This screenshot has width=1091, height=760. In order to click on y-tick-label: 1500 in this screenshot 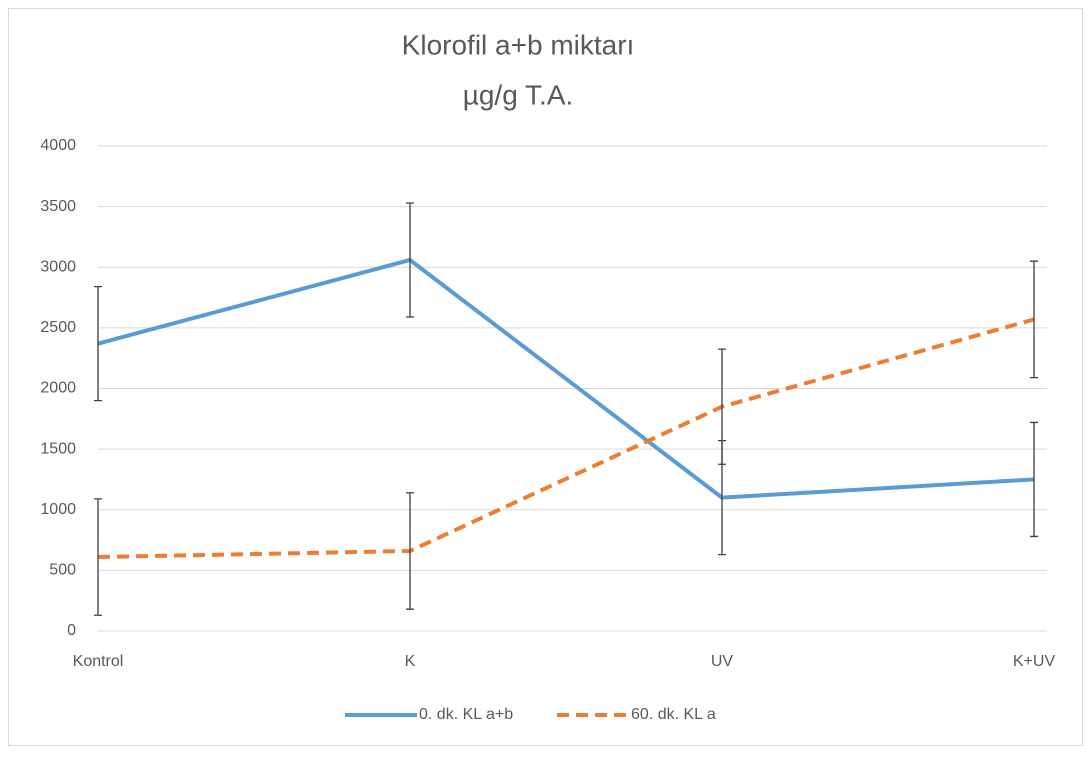, I will do `click(58, 448)`.